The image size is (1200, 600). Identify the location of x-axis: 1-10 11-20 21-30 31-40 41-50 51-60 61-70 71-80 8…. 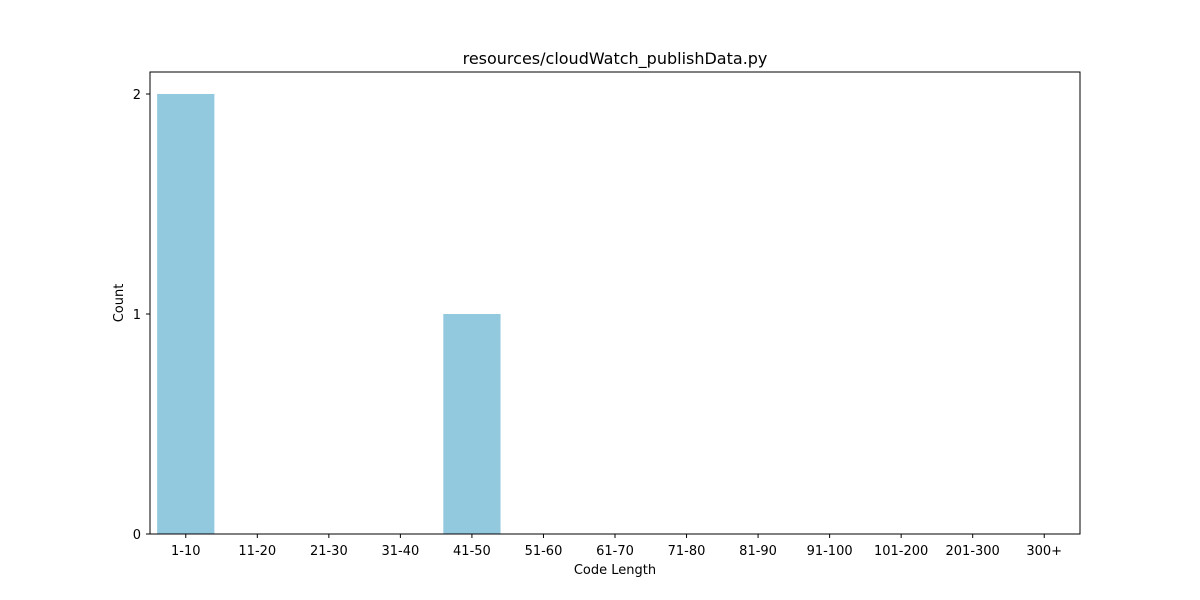
(616, 546).